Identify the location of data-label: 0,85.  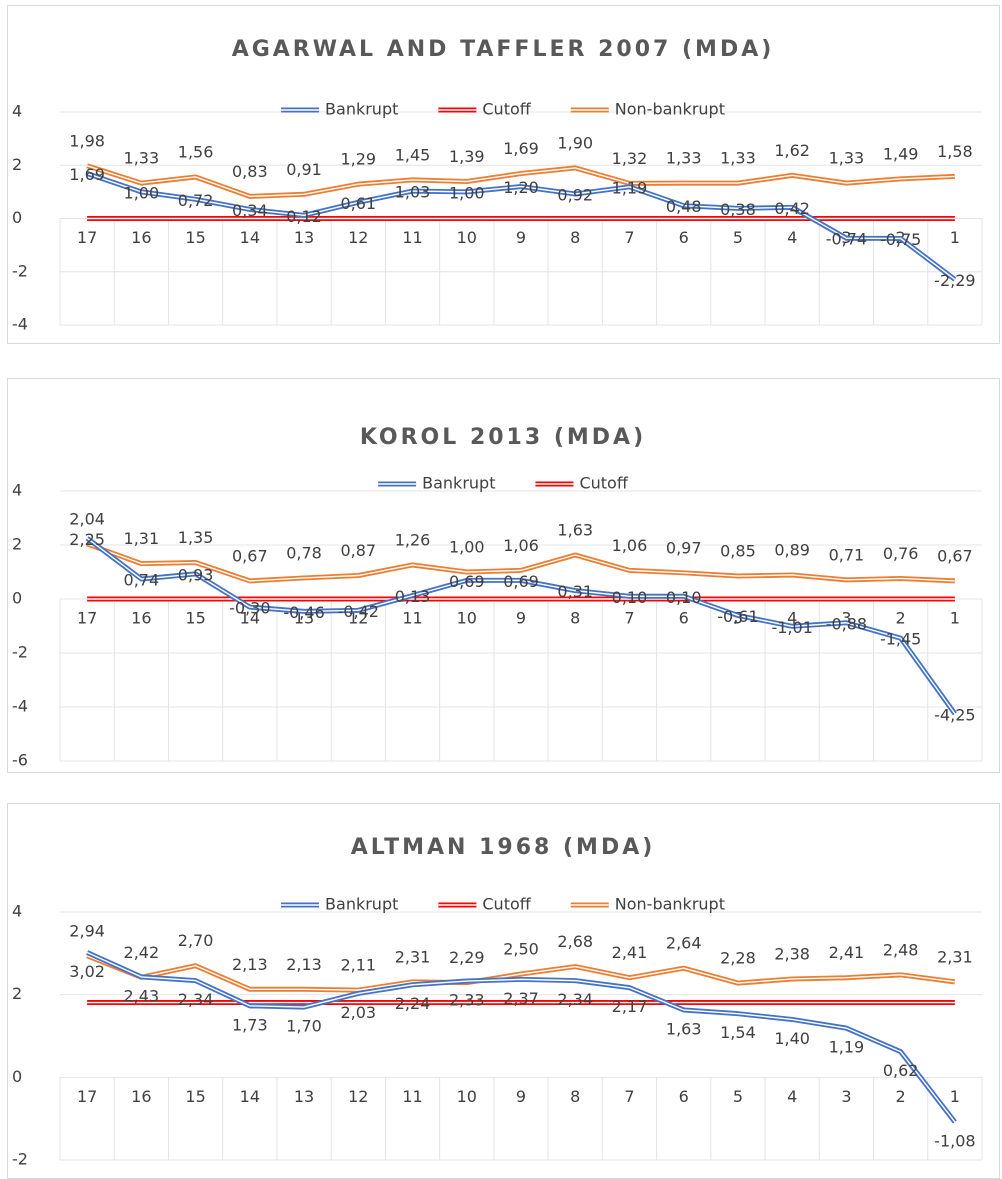
(738, 551).